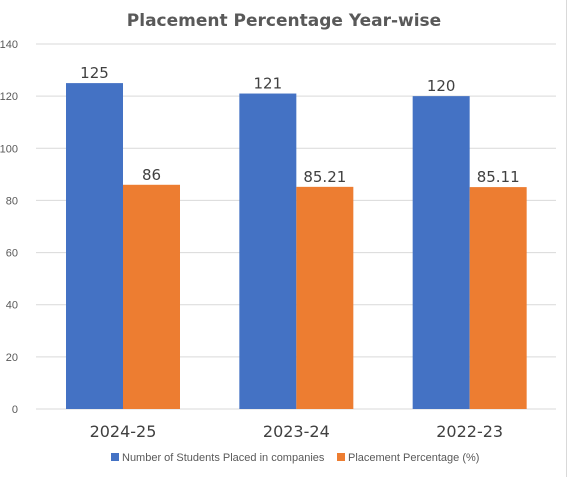 Image resolution: width=567 pixels, height=477 pixels. What do you see at coordinates (12, 201) in the screenshot?
I see `y-tick-label: 80` at bounding box center [12, 201].